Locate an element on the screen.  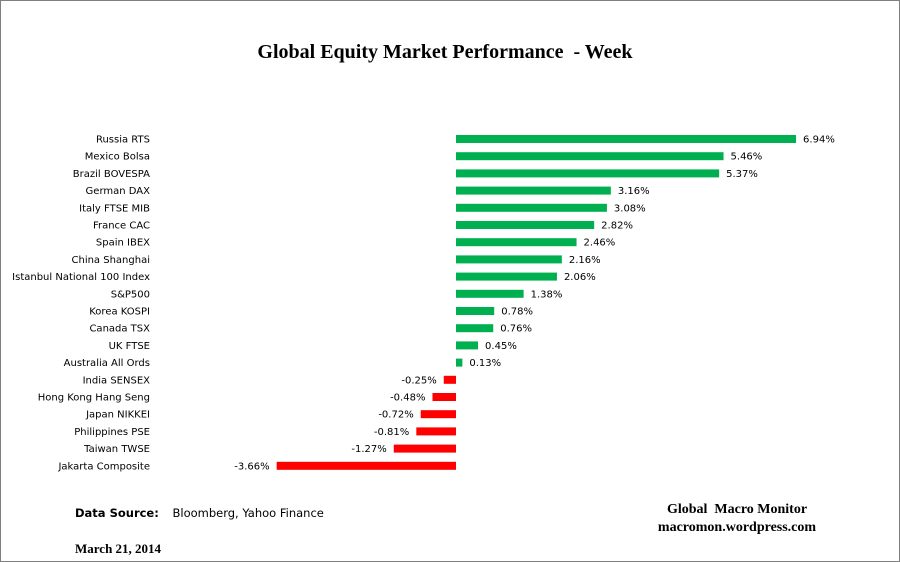
value-label-5: 2.82% is located at coordinates (617, 226).